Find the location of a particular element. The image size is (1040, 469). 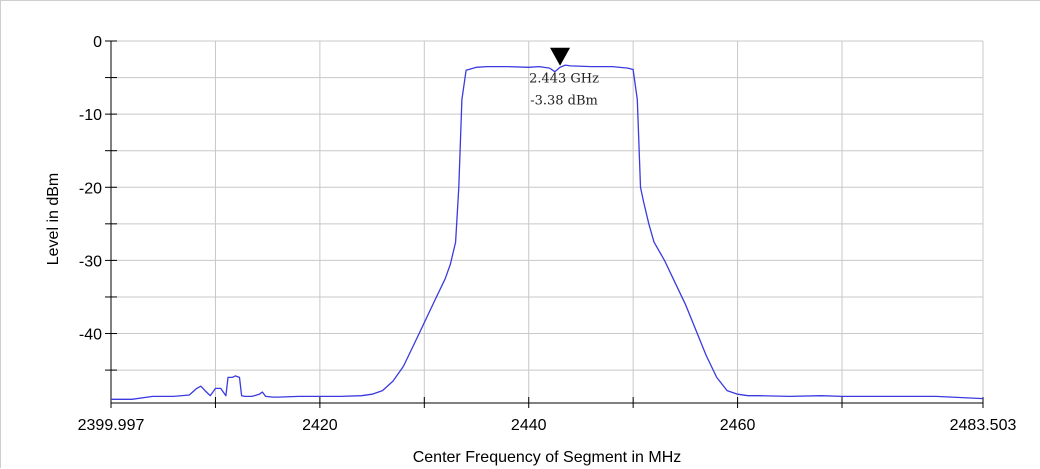

x-tick-label: 2460 is located at coordinates (738, 425).